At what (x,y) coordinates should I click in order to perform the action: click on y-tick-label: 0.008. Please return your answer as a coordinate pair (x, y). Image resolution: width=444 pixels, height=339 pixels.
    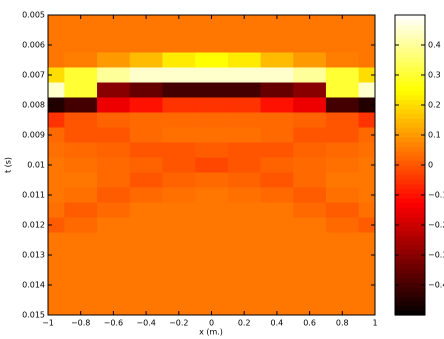
    Looking at the image, I should click on (33, 105).